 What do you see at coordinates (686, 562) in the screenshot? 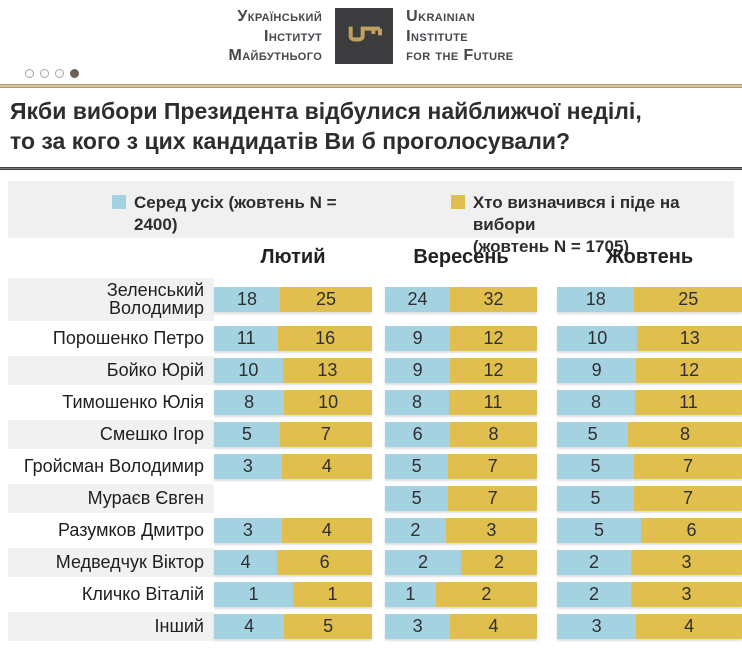
I see `bar-segment-decided: 3` at bounding box center [686, 562].